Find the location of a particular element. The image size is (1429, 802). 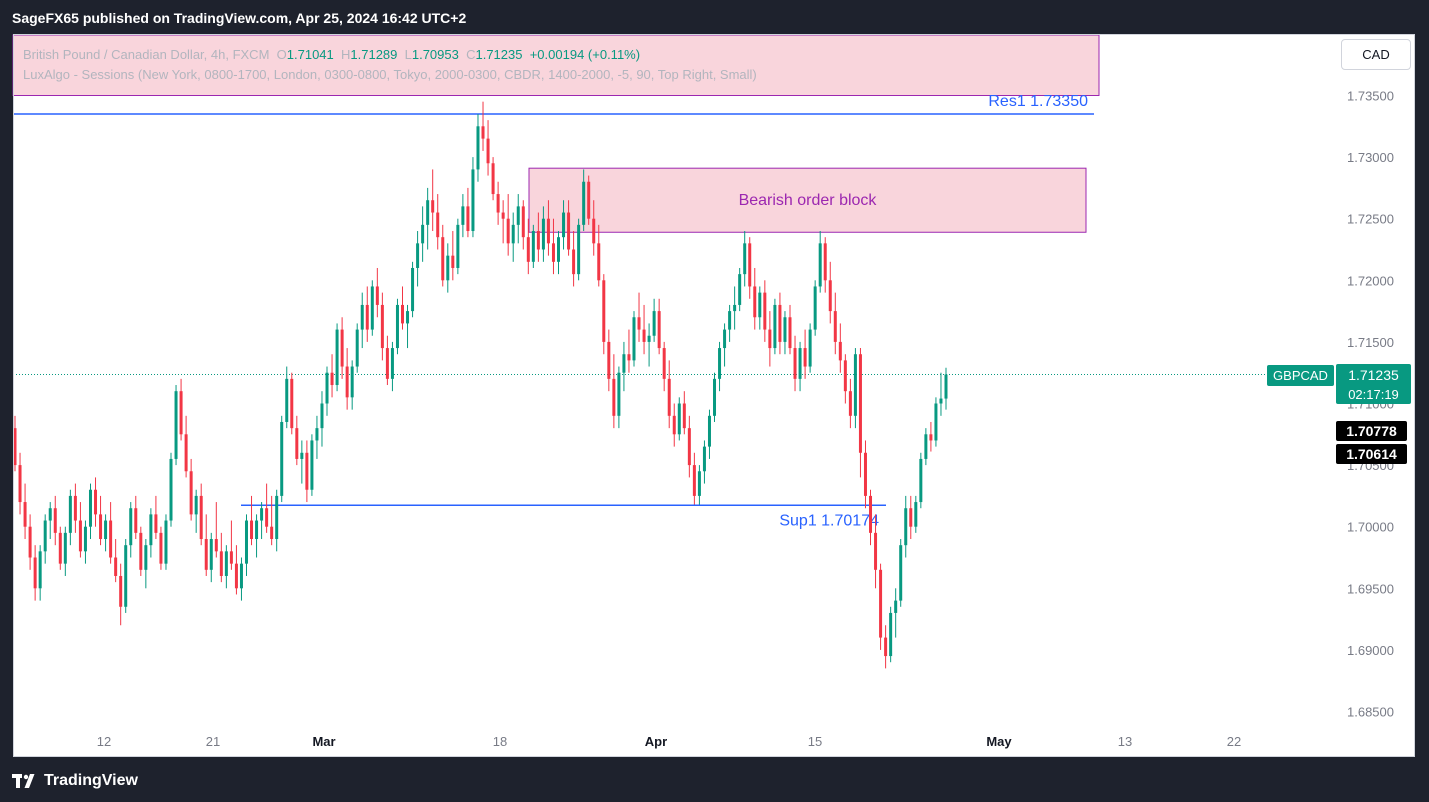

time-tick-label: 22 is located at coordinates (1234, 741).